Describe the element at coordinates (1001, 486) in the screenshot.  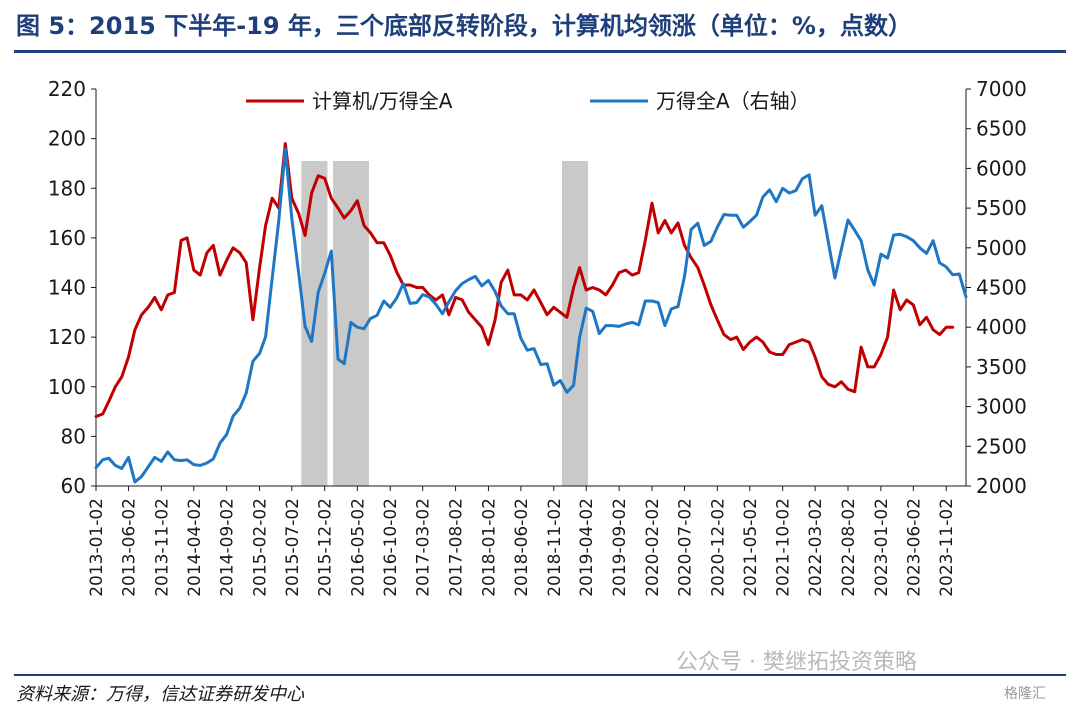
I see `right-tick-label: 2000` at that location.